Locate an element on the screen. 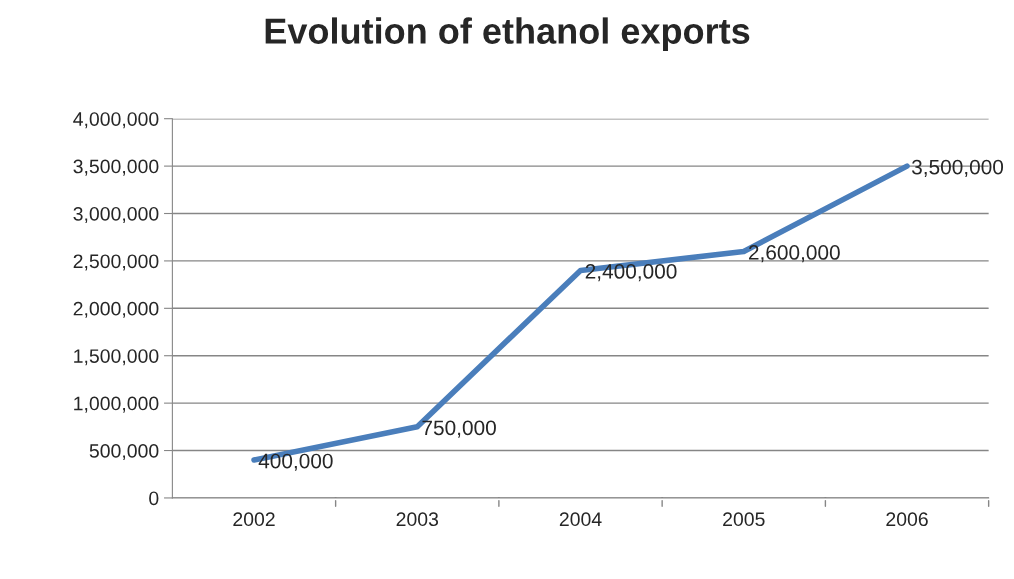 The image size is (1014, 579). y-tick-label: 2,500,000 is located at coordinates (116, 262).